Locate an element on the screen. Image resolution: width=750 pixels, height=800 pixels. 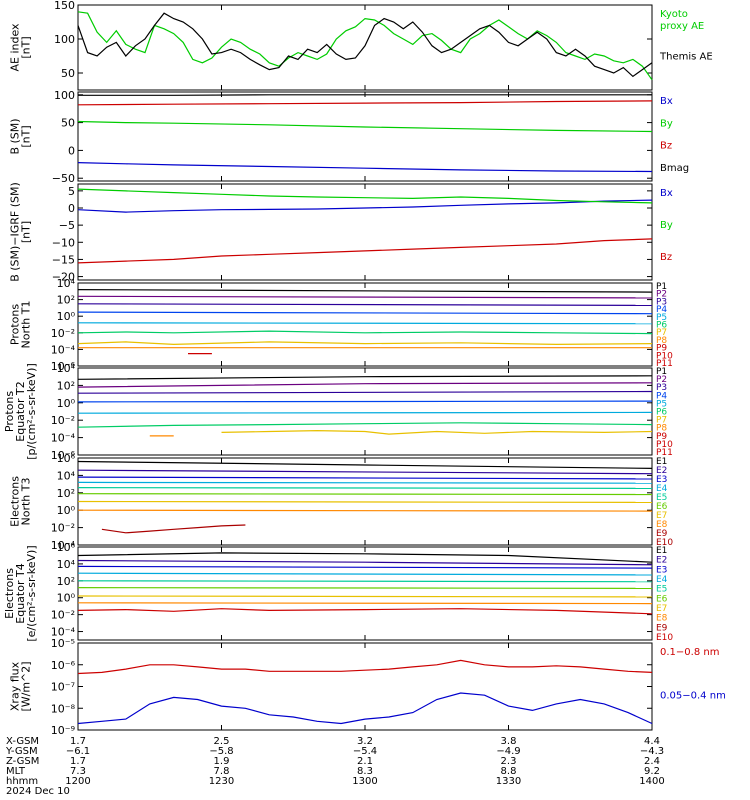
x-row-label: Z-GSM is located at coordinates (22, 761).